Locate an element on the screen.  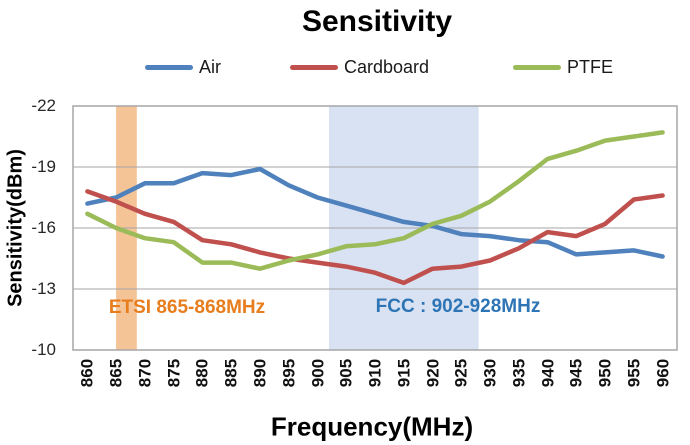
x-tick-label: 915 is located at coordinates (404, 373).